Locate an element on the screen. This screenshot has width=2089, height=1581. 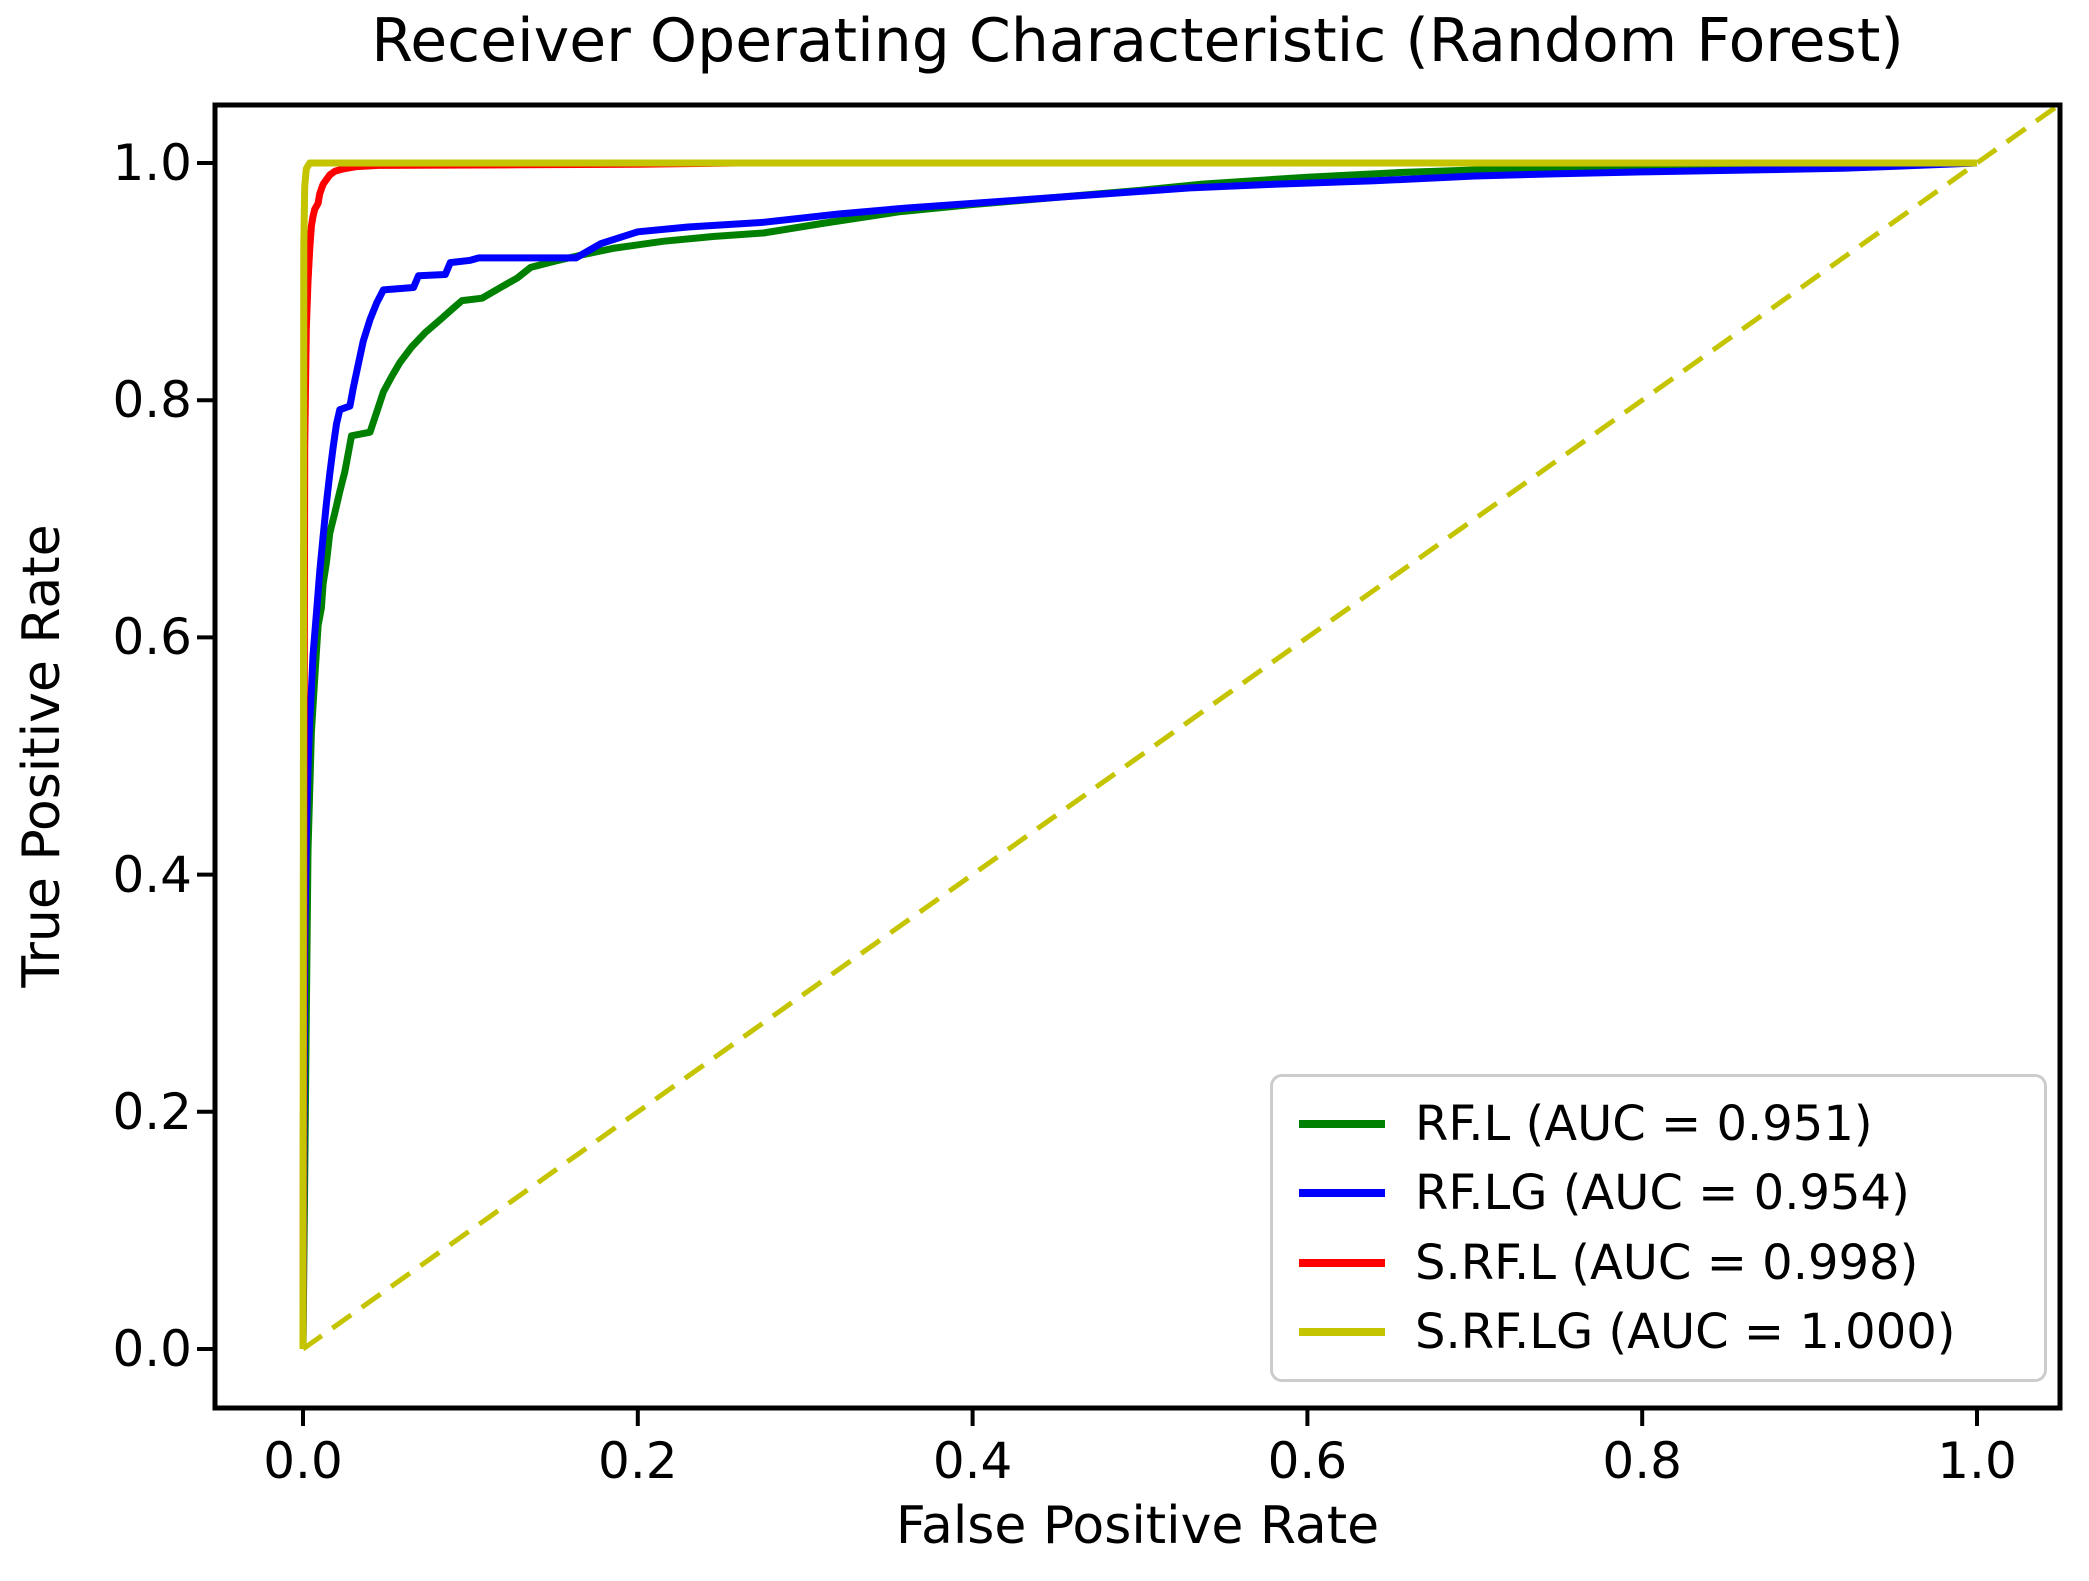
y-tick-label: 0.2 is located at coordinates (152, 1111).